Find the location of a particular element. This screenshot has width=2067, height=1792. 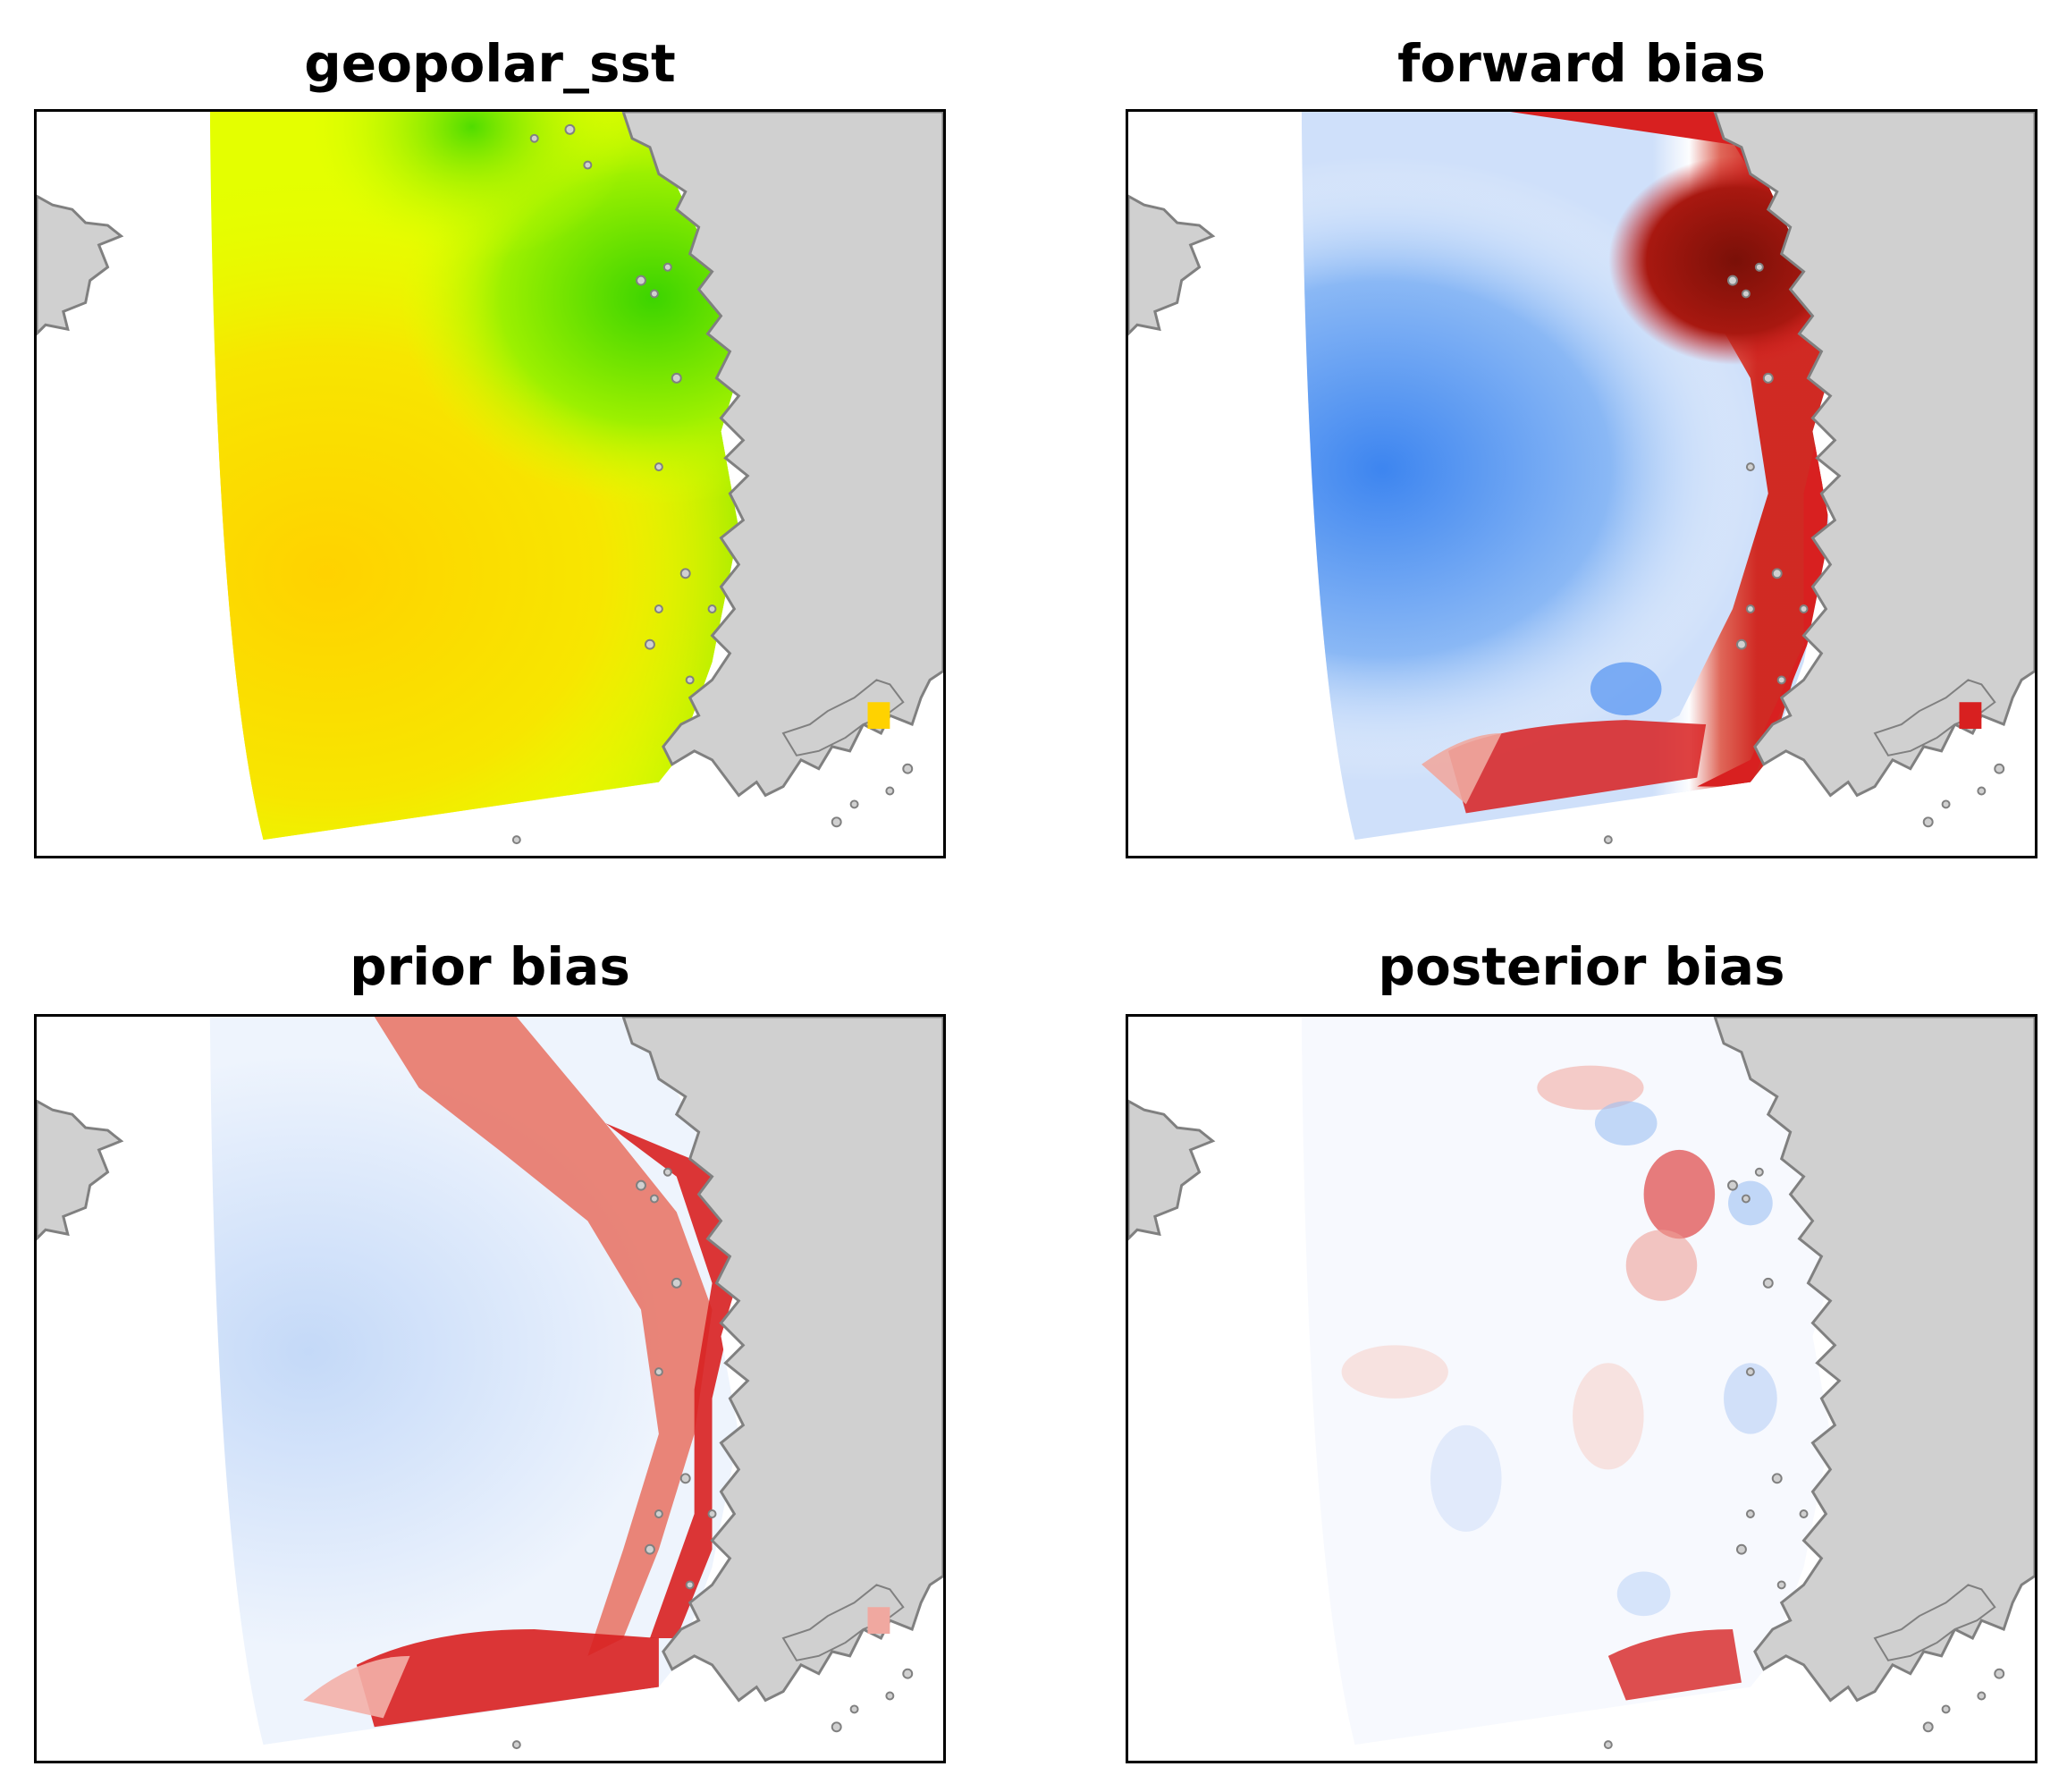

panel-title-geopolar-sst: geopolar_sst is located at coordinates (490, 63).